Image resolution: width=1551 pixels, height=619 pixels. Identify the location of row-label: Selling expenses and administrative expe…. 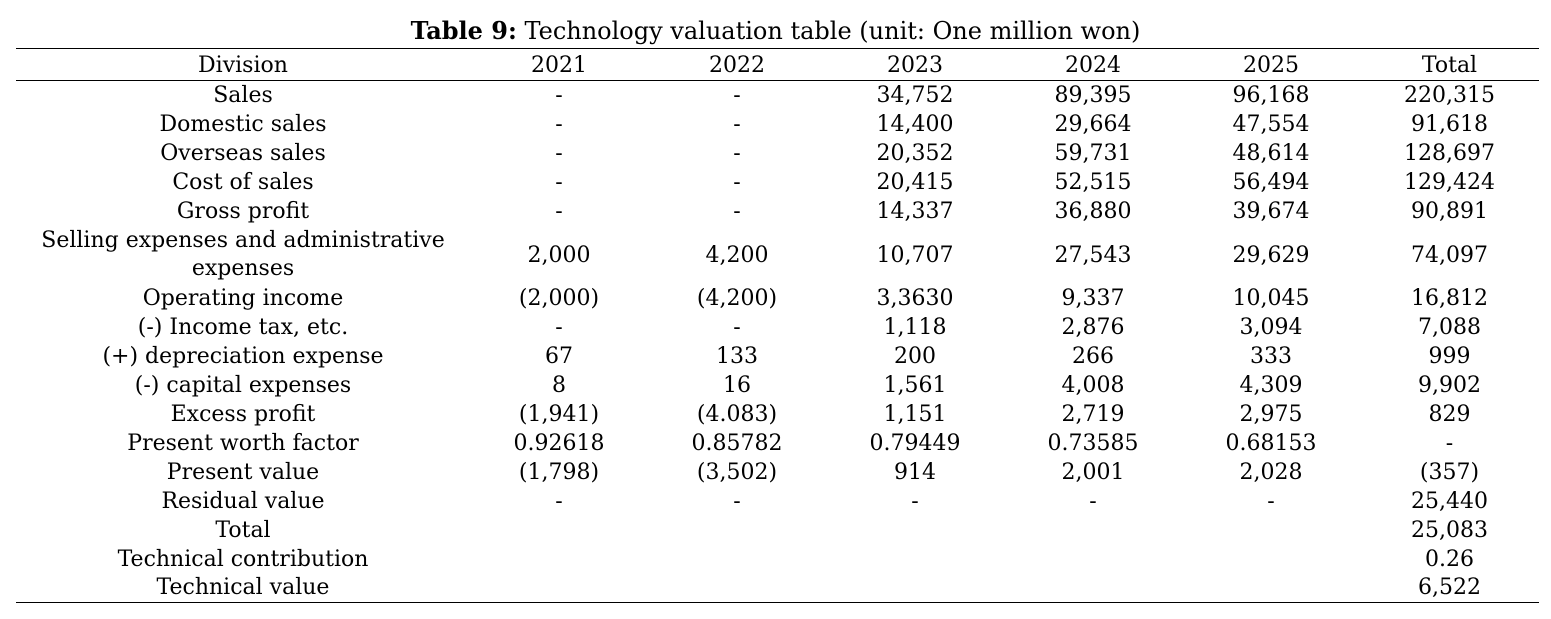
(243, 254).